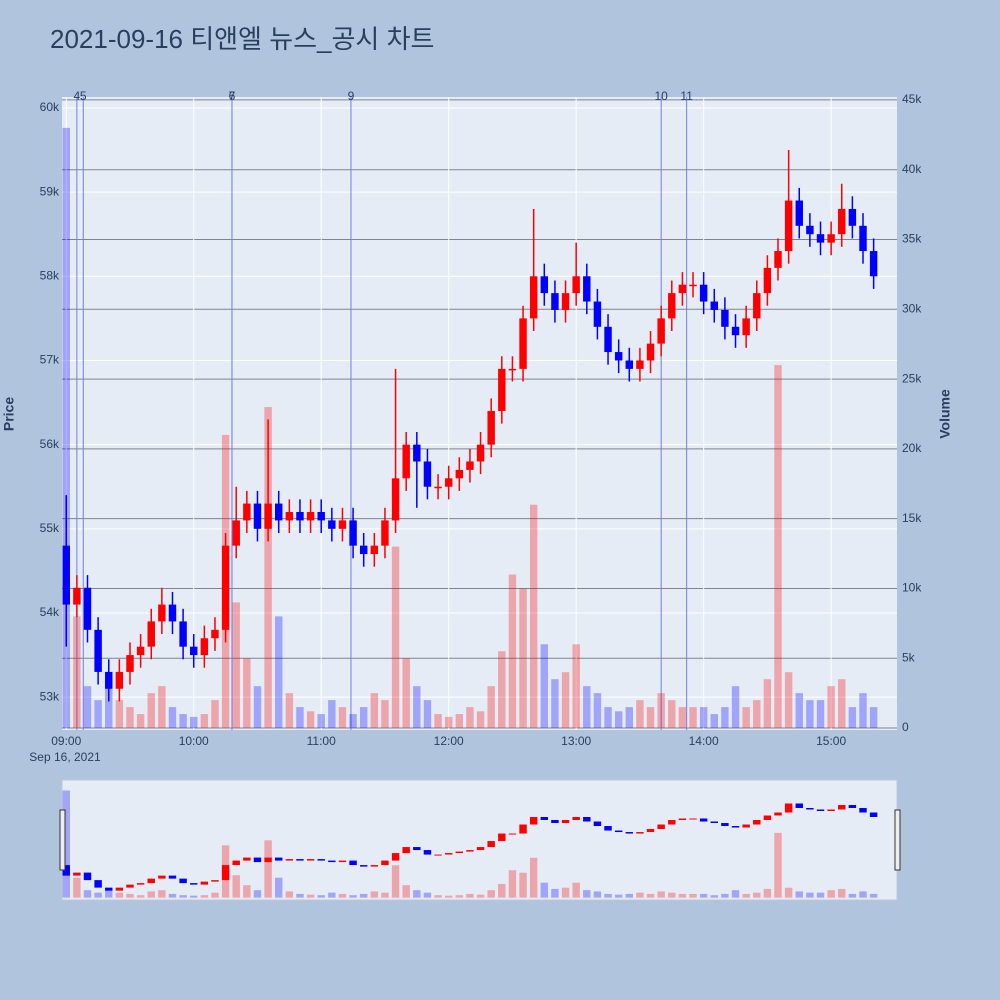 This screenshot has height=1000, width=1000. I want to click on y-tick-label: 53k, so click(50, 696).